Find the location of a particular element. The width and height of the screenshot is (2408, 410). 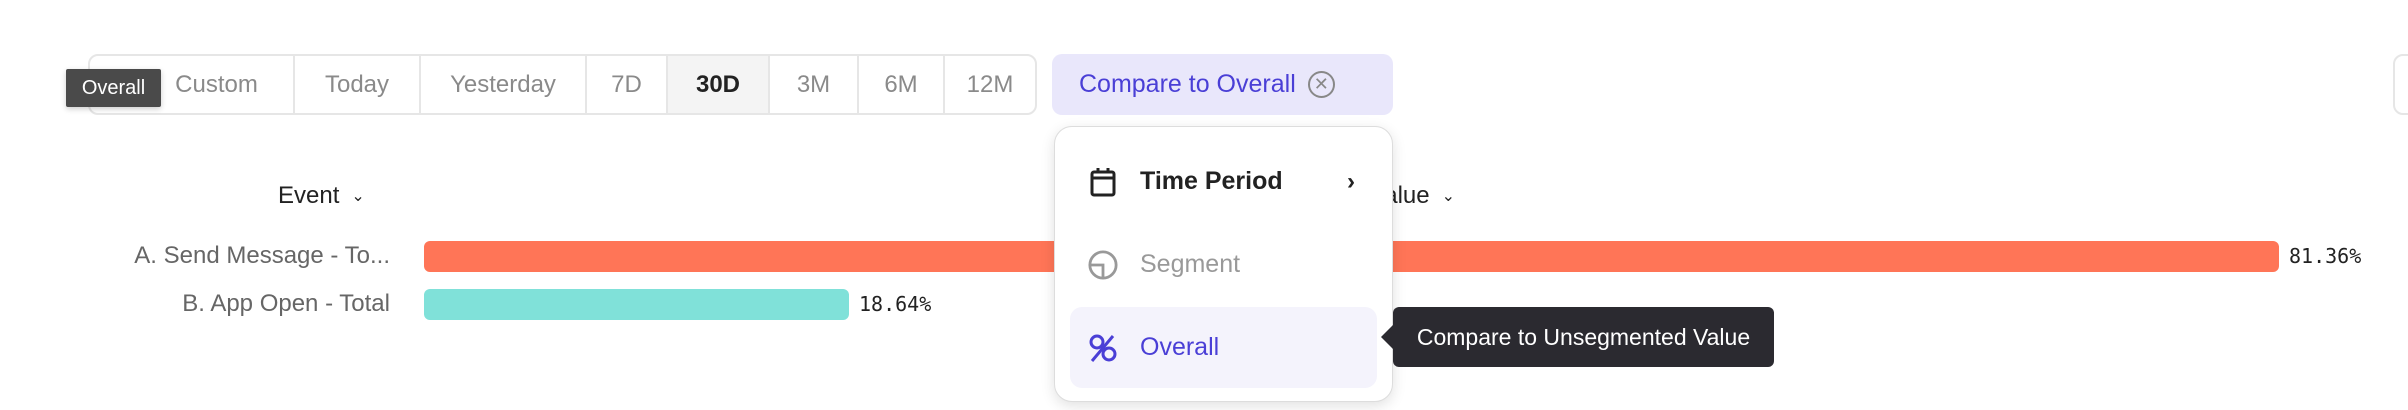

date-option-7d: 7D is located at coordinates (627, 84).